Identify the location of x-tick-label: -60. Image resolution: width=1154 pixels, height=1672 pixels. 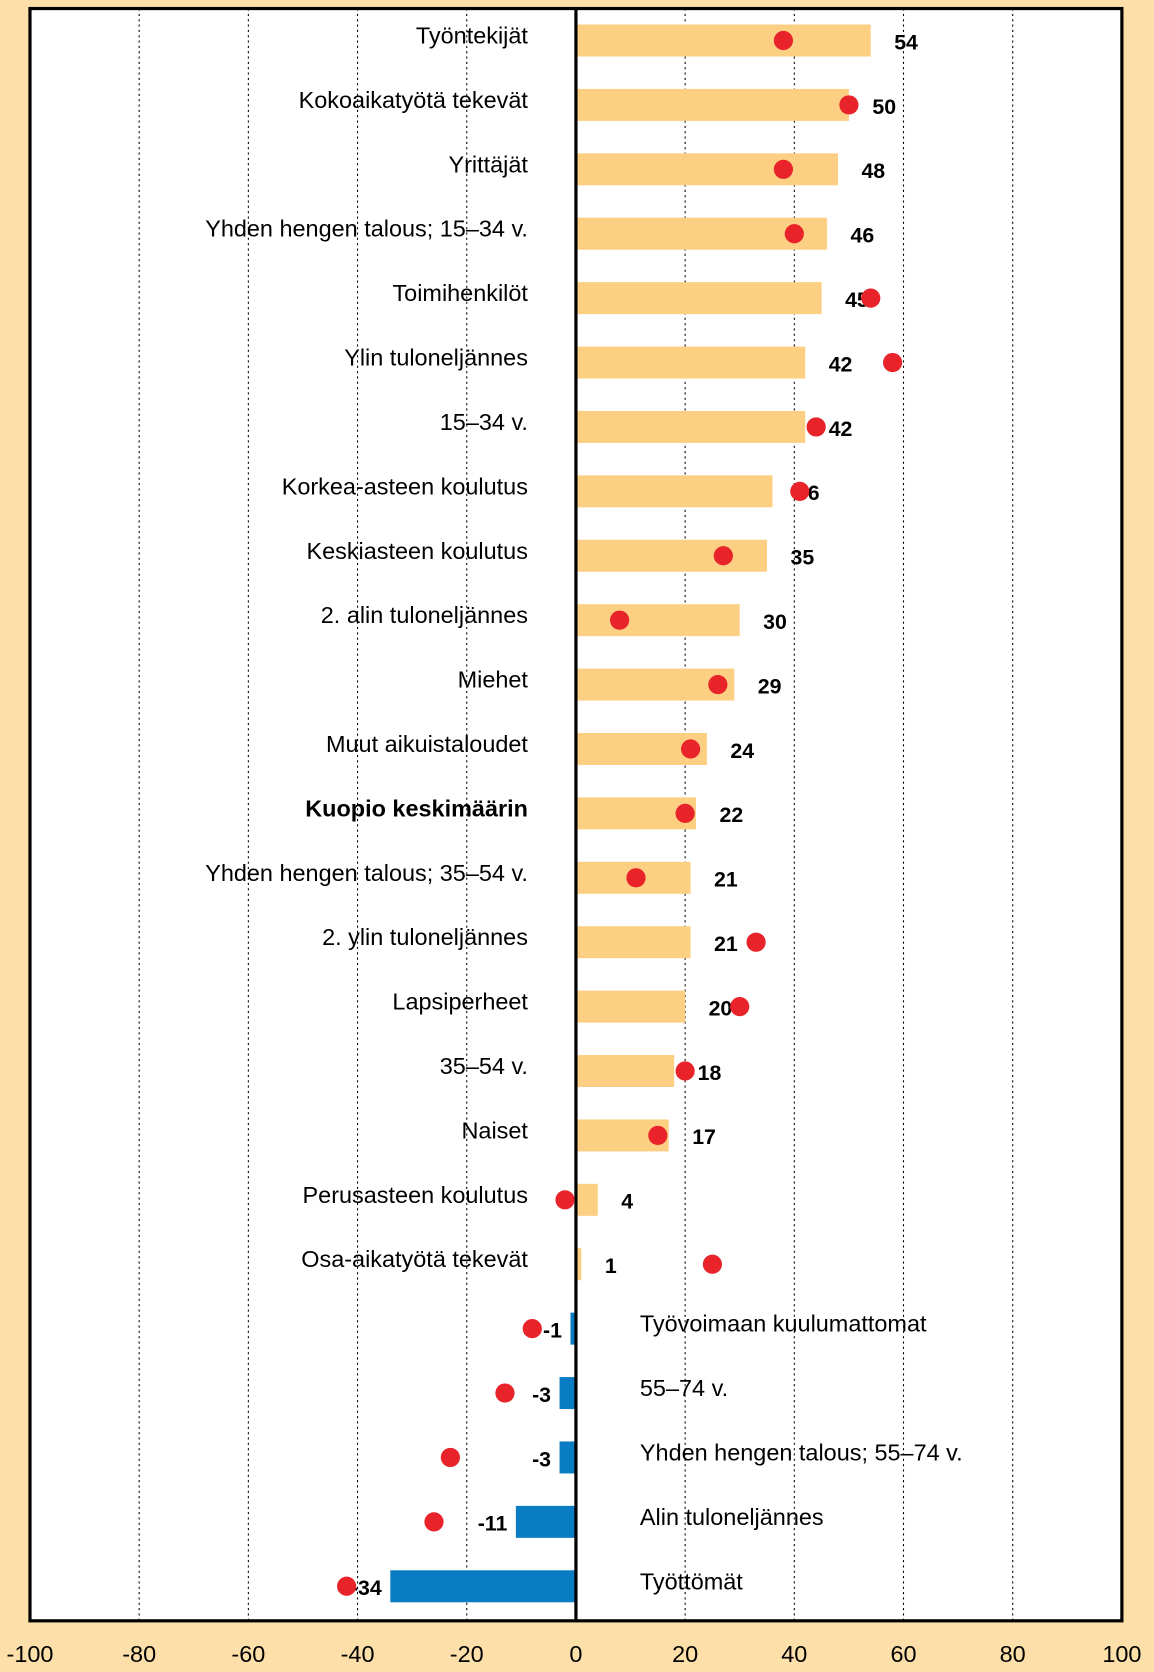
(248, 1654).